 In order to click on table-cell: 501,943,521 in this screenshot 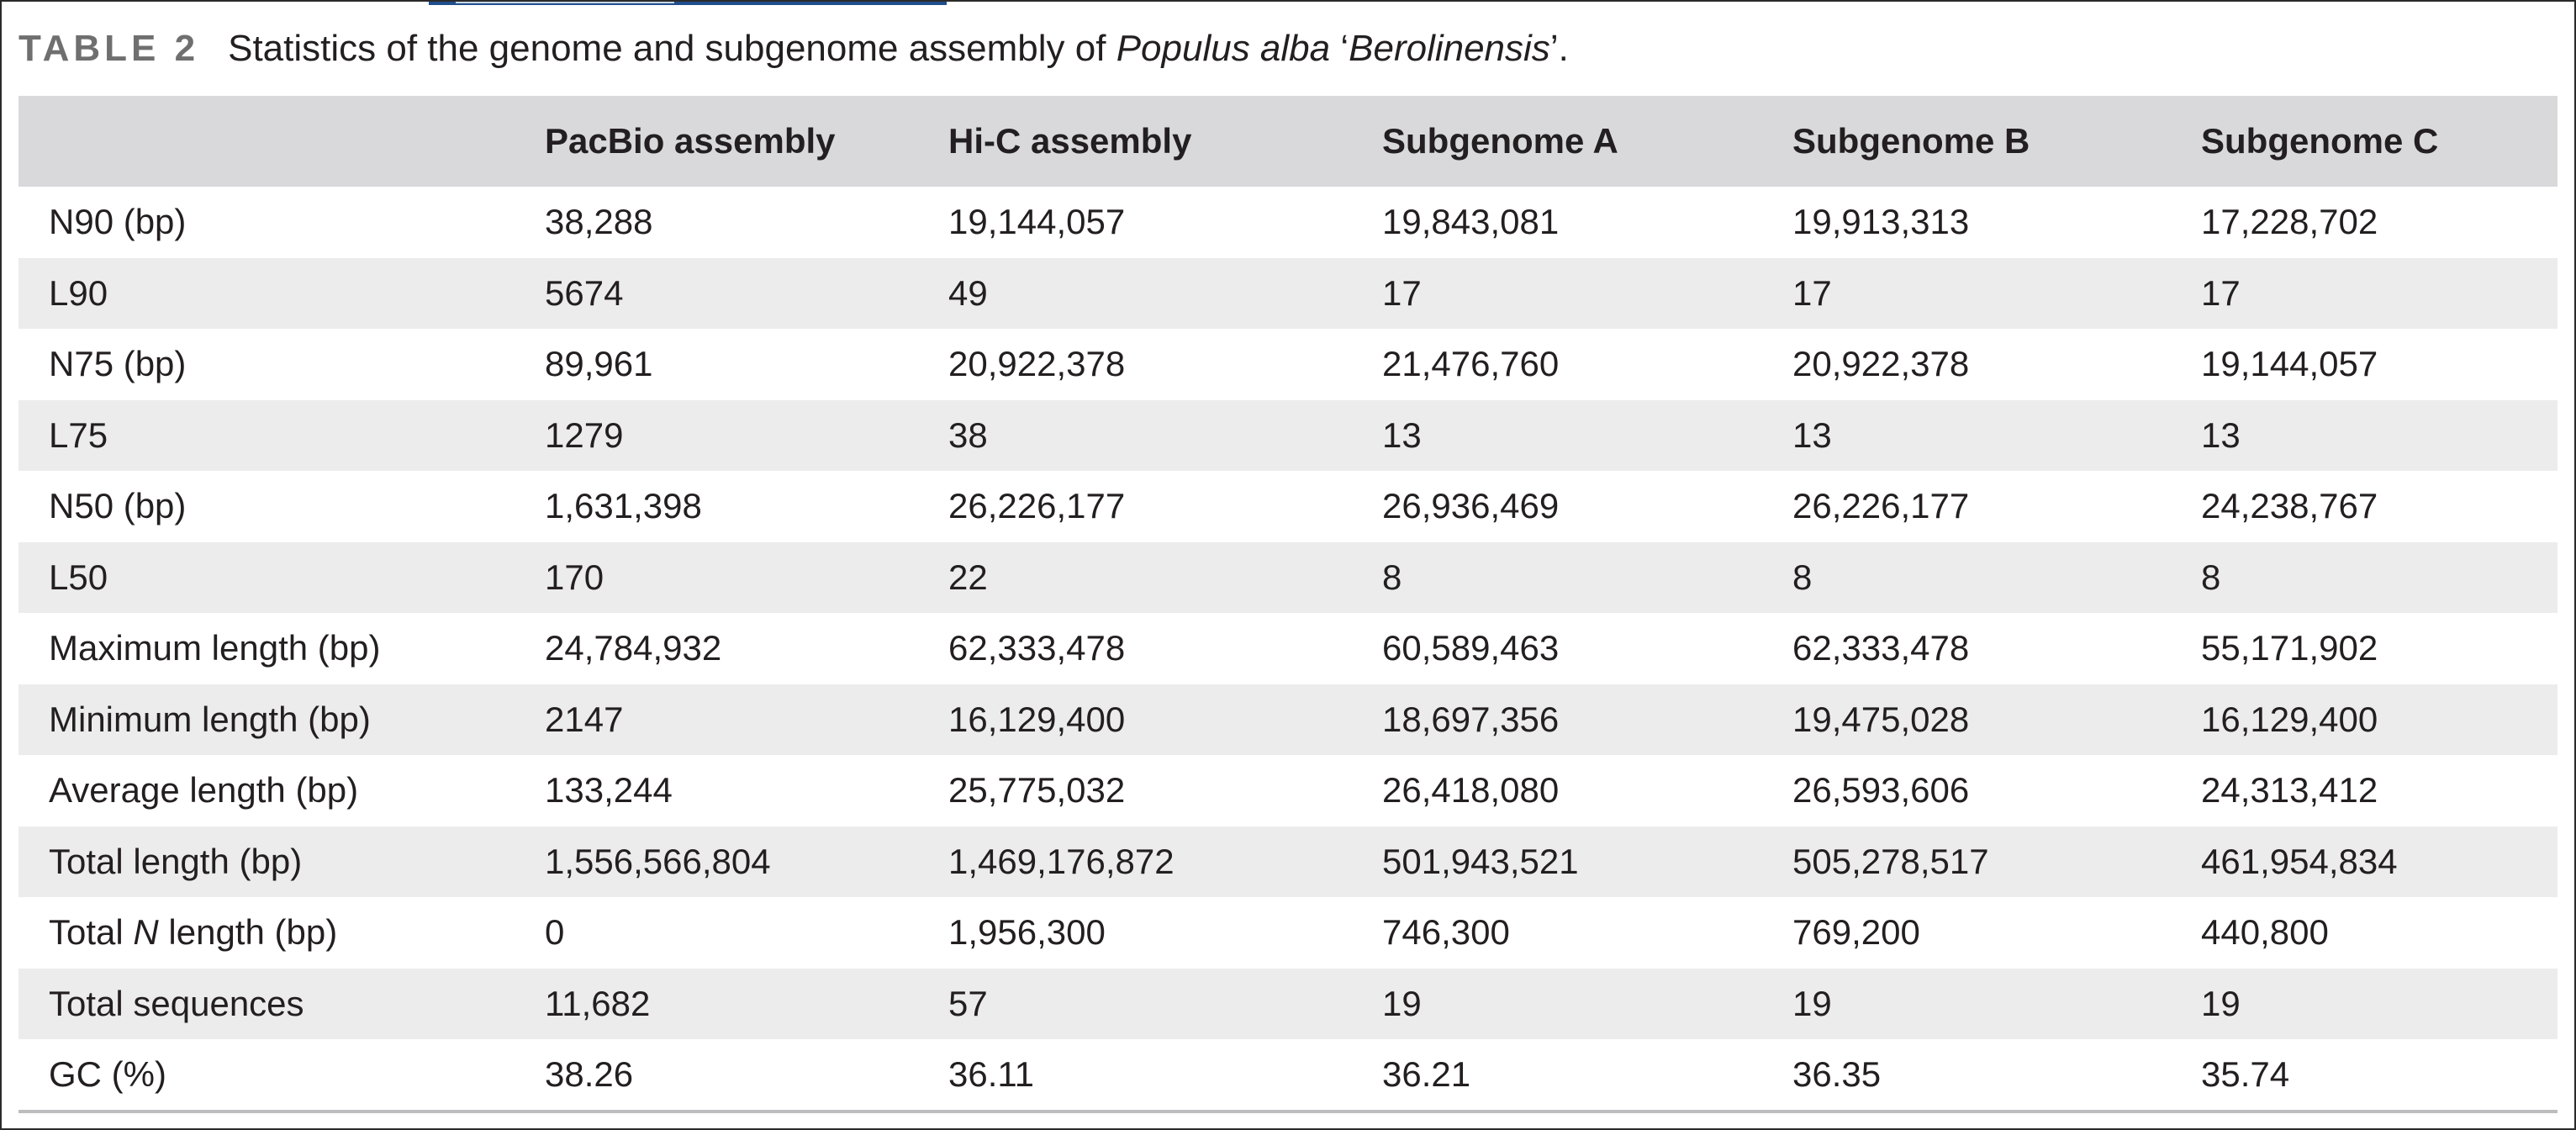, I will do `click(1480, 861)`.